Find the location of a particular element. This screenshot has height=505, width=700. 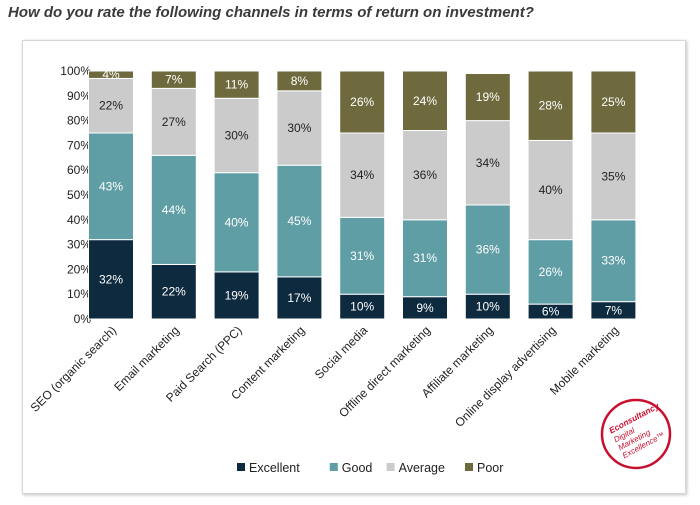

data-label: 33% is located at coordinates (613, 261).